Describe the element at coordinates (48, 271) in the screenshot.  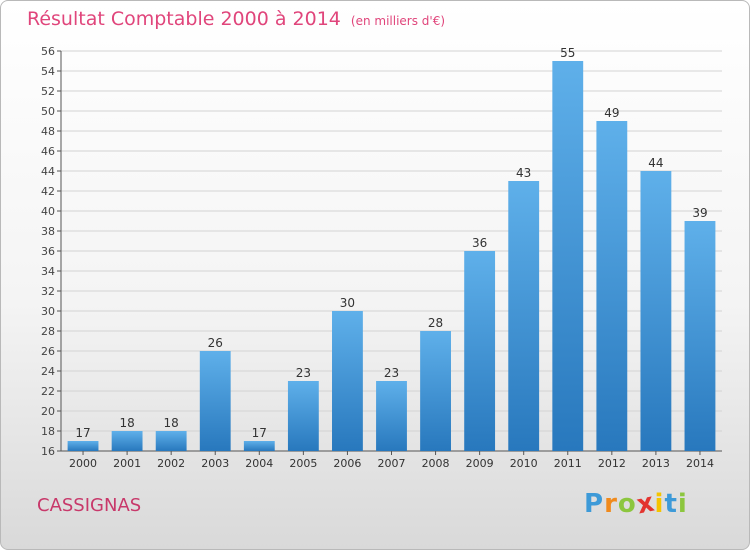
I see `y-tick-label: 34` at that location.